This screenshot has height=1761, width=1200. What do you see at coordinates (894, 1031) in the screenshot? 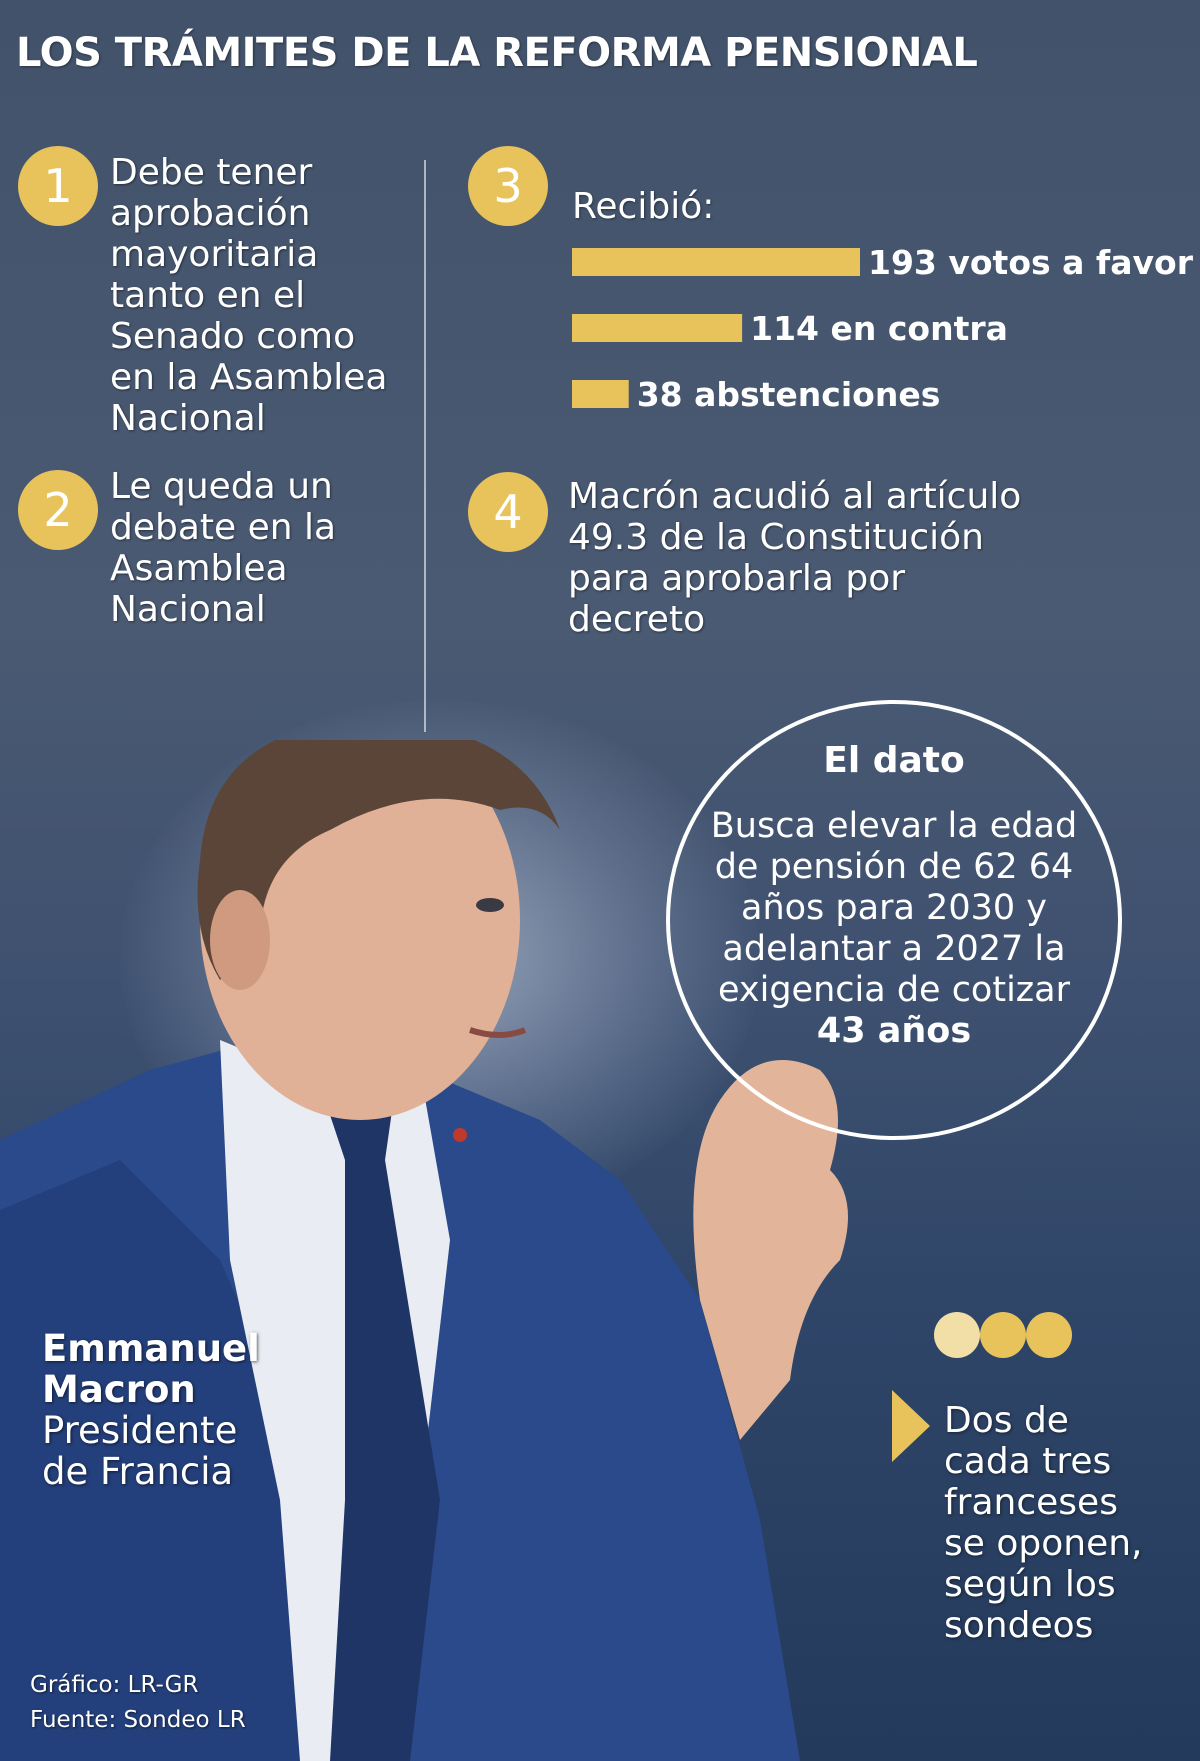
I see `dato-highlight: 43 años` at bounding box center [894, 1031].